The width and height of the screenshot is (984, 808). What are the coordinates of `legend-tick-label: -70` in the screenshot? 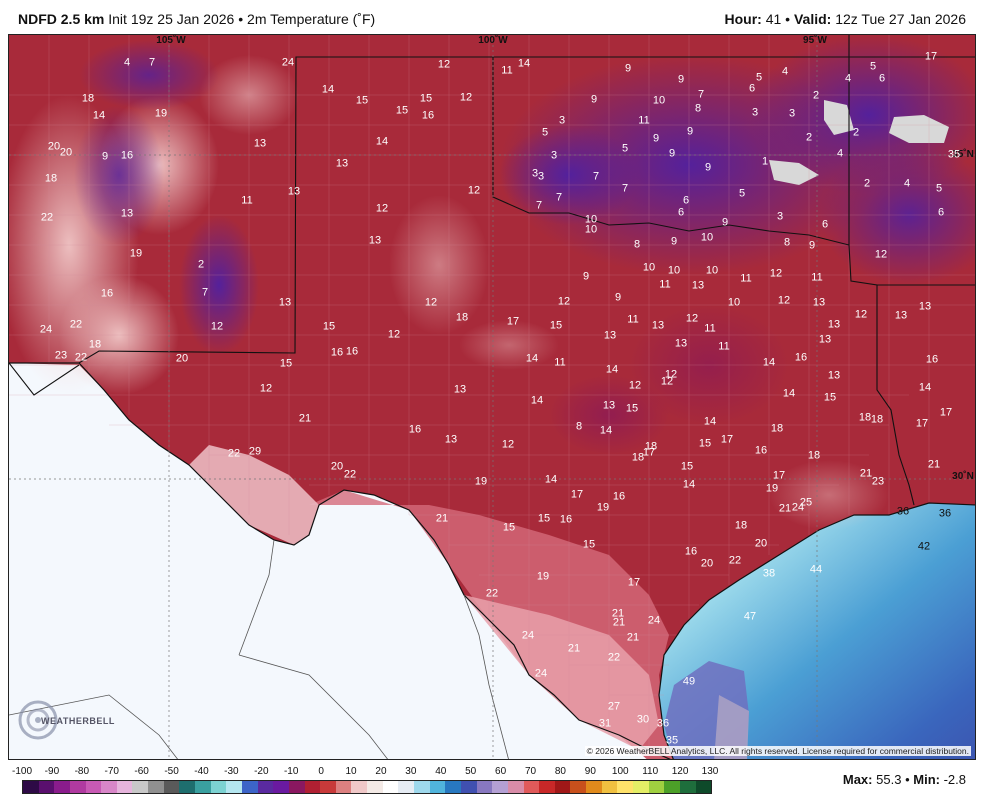 It's located at (111, 771).